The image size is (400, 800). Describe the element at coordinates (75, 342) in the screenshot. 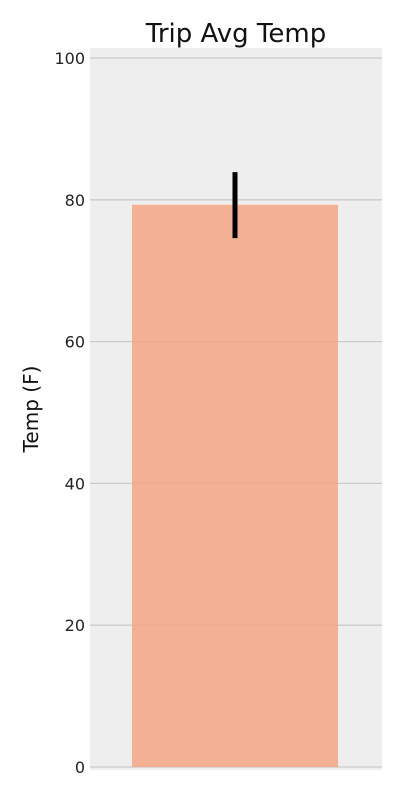

I see `y-tick-label-60: 60` at that location.